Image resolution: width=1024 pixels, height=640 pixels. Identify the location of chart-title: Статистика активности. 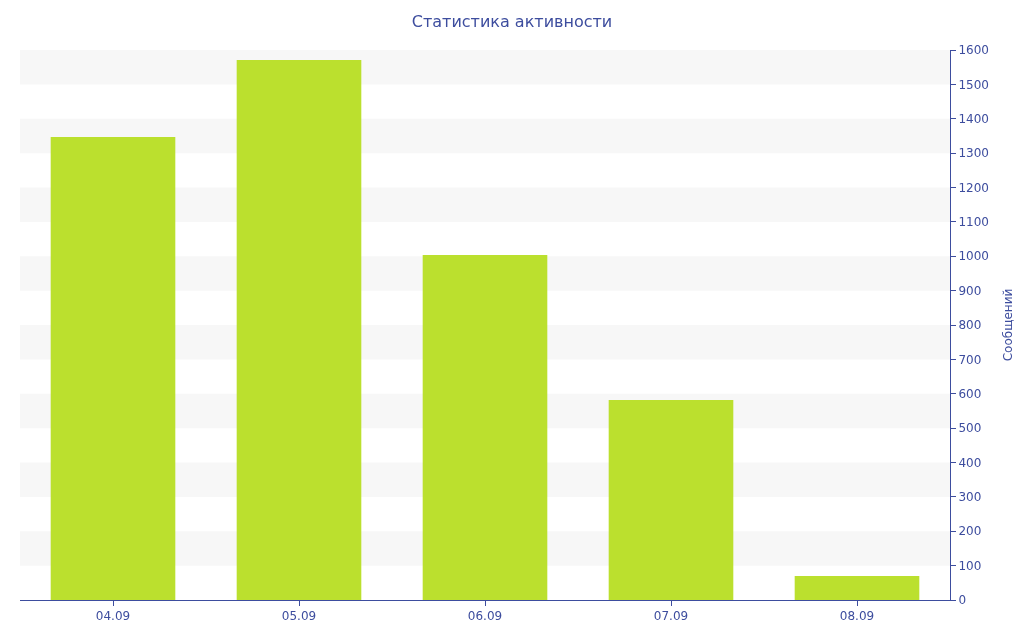
(512, 22).